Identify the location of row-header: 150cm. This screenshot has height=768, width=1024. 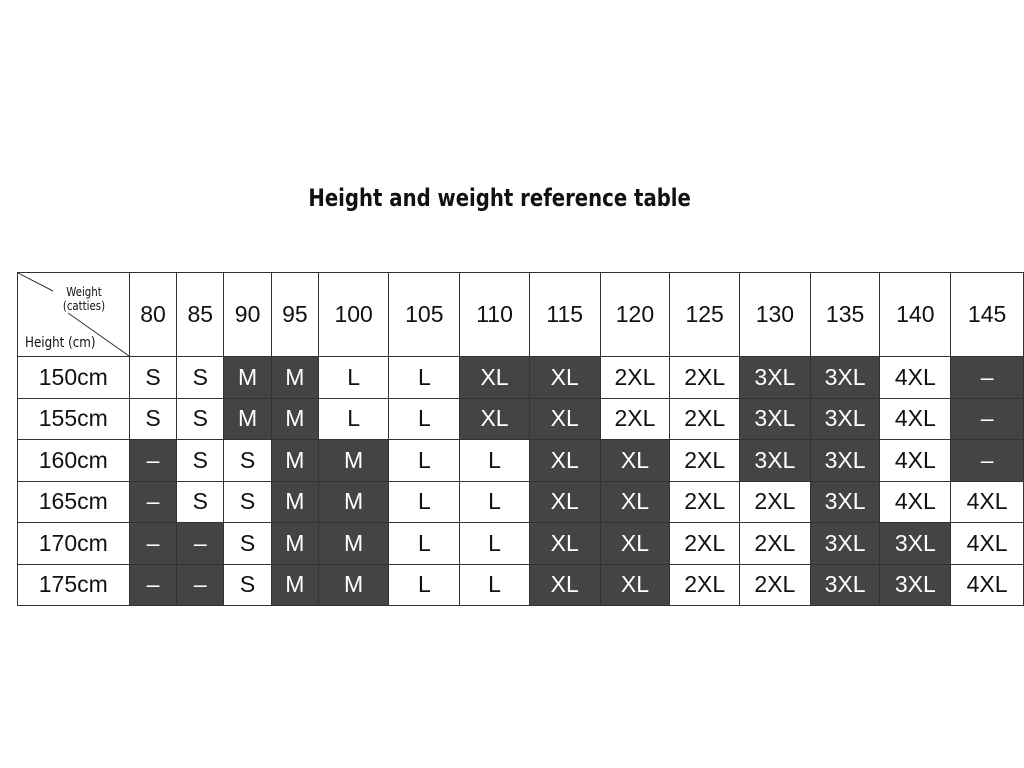
(73, 377).